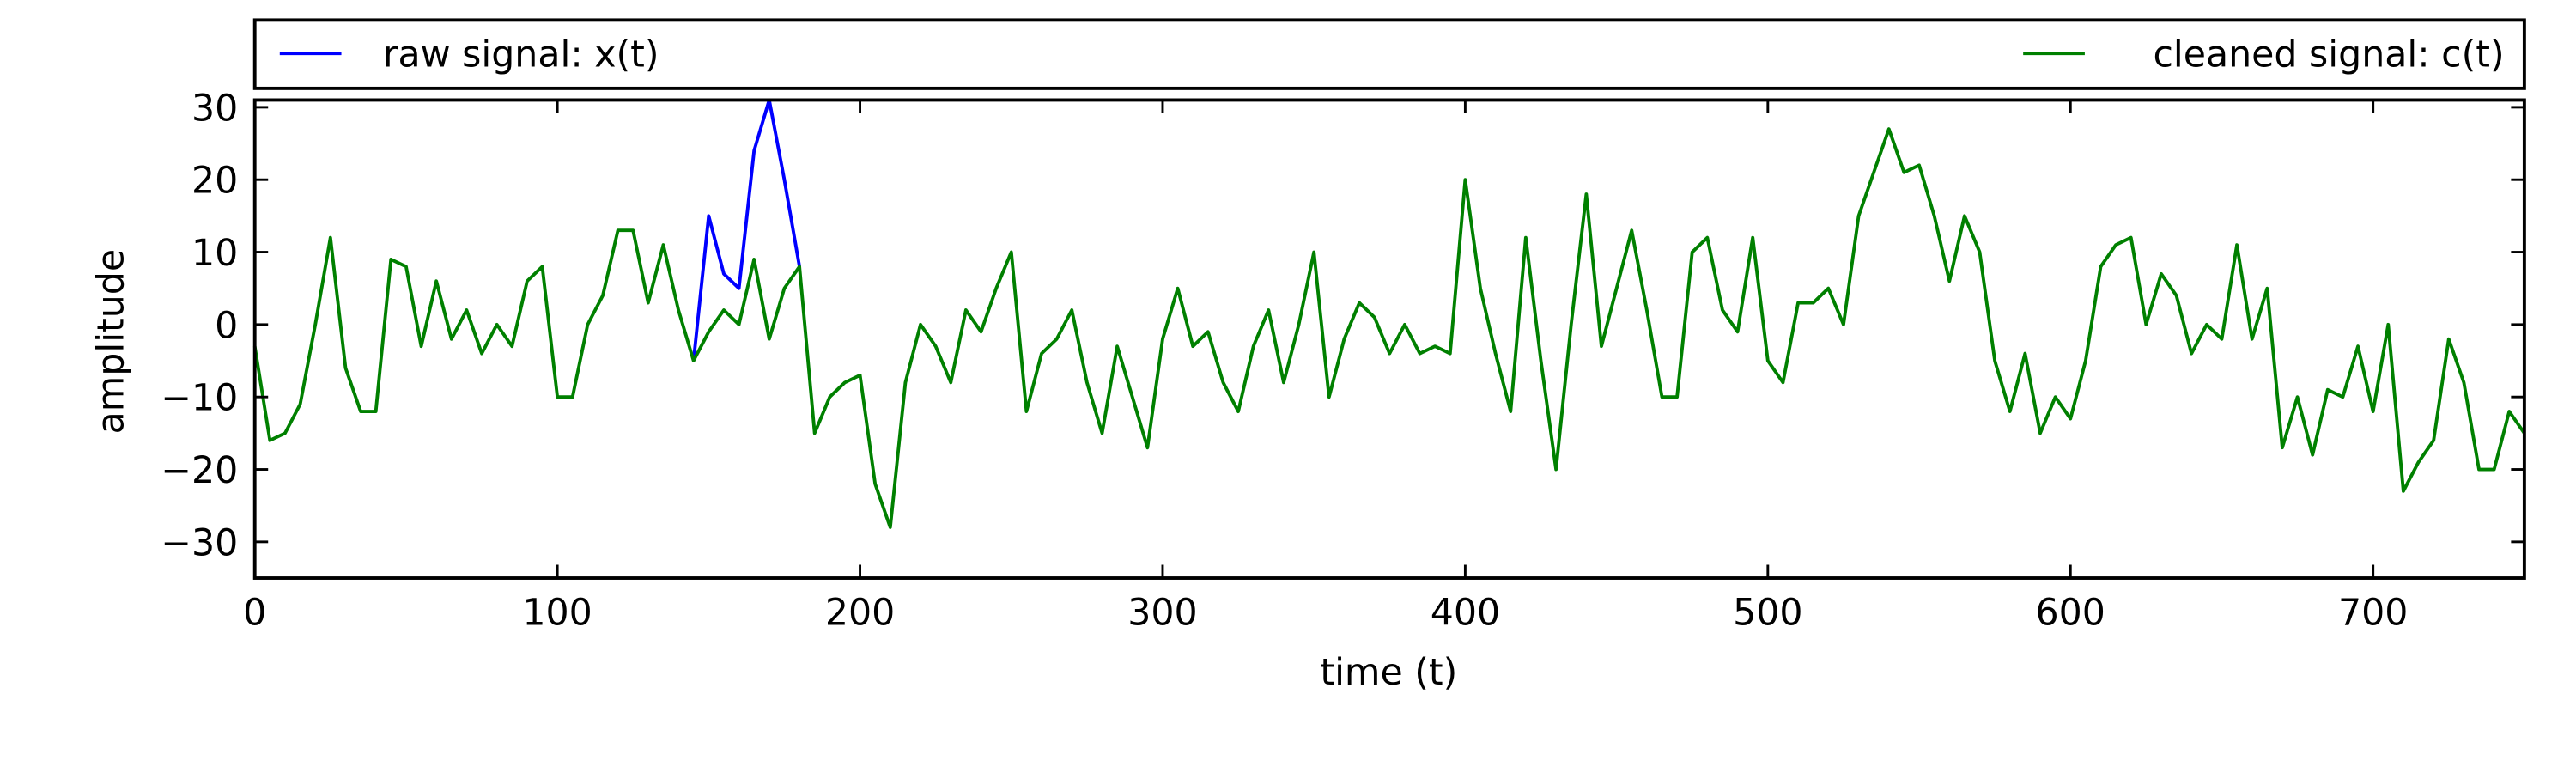 This screenshot has height=773, width=2576. What do you see at coordinates (214, 108) in the screenshot?
I see `y-tick-label: 30` at bounding box center [214, 108].